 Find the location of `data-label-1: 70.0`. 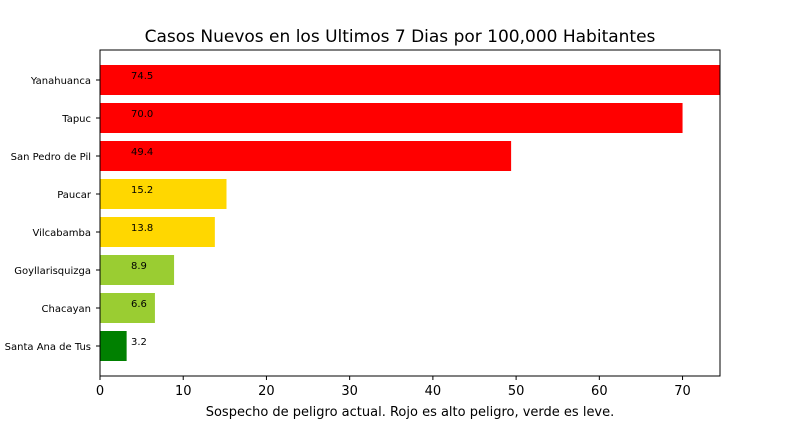

data-label-1: 70.0 is located at coordinates (142, 114).